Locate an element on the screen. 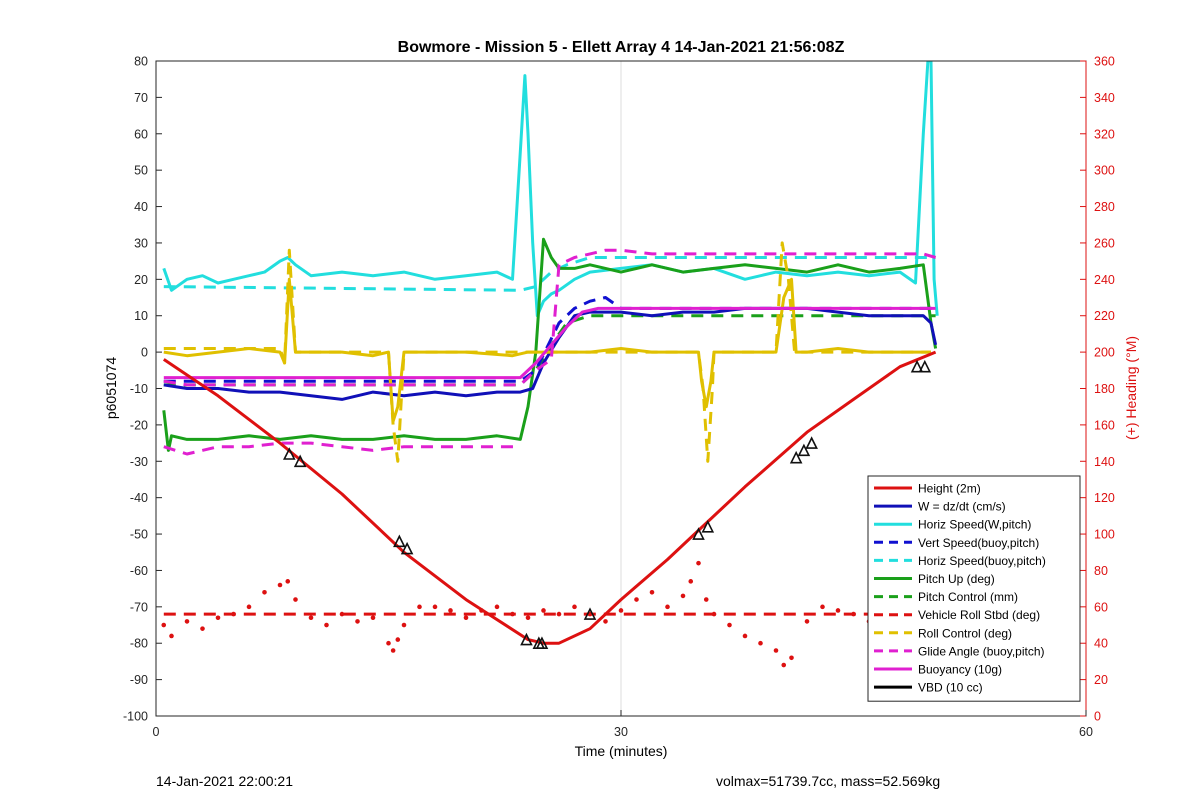  legend-label: VBD (10 cc) is located at coordinates (950, 688).